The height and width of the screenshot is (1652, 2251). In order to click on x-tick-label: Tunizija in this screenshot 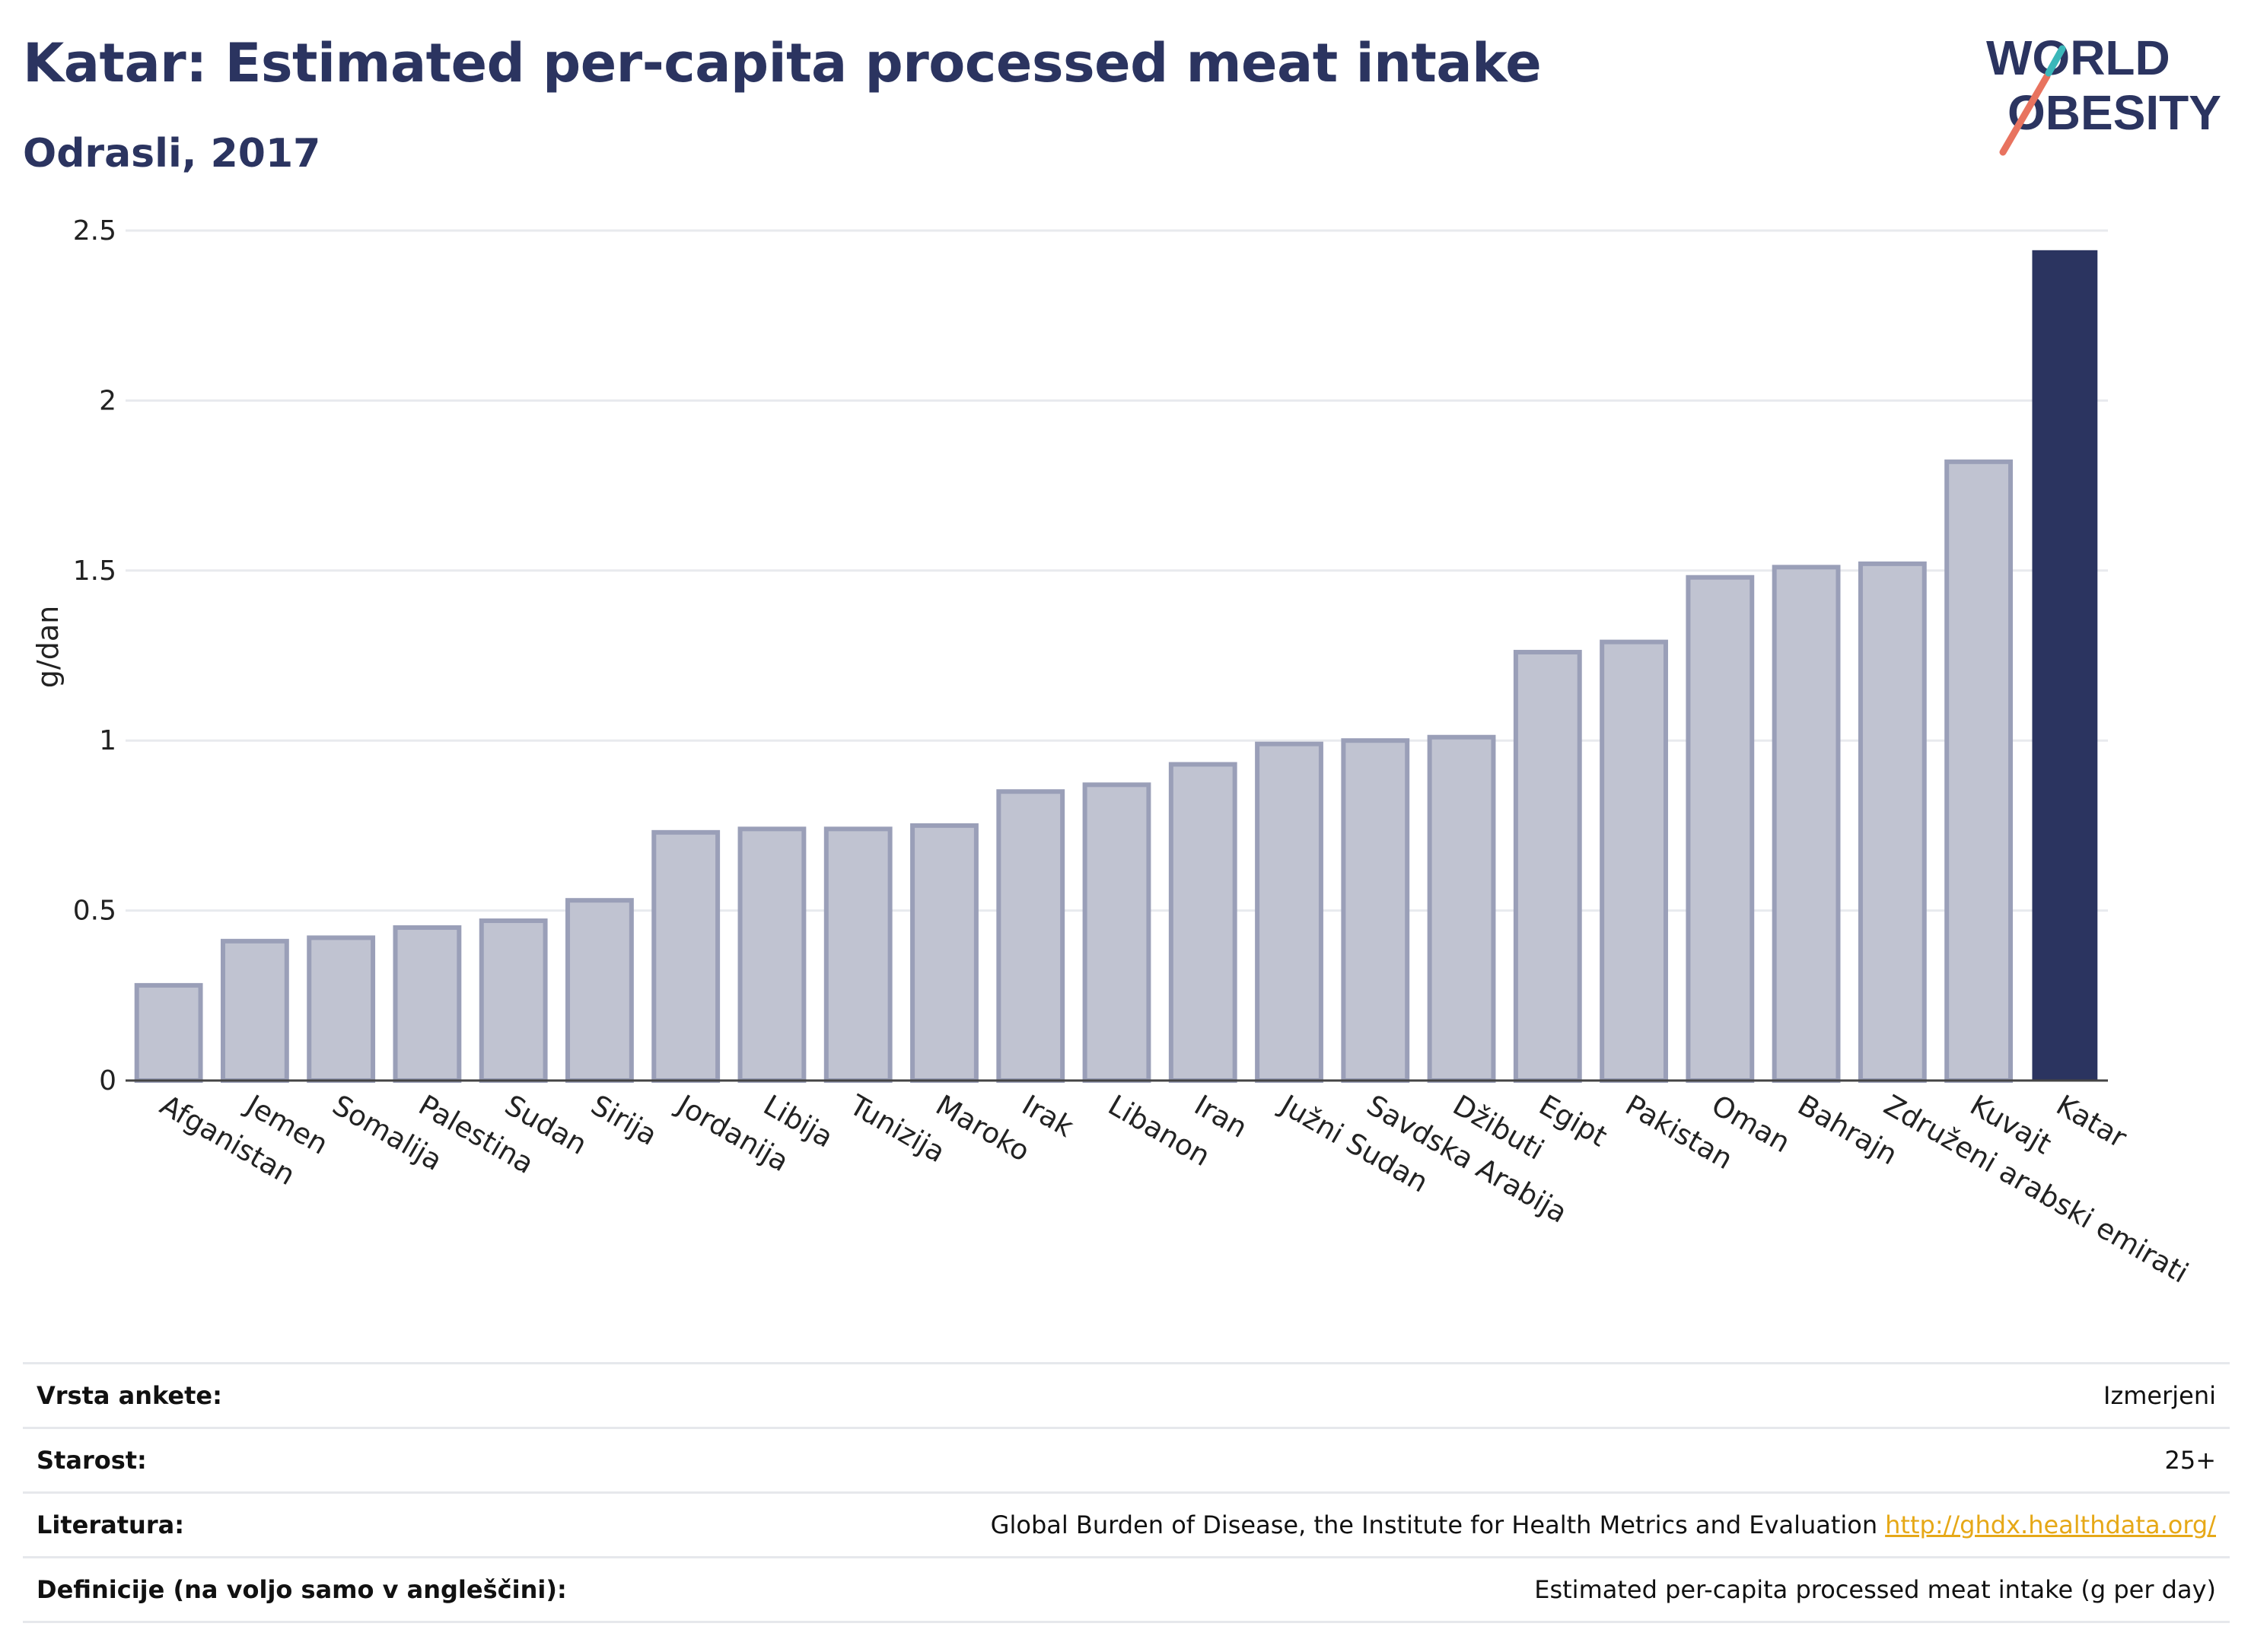, I will do `click(896, 1128)`.